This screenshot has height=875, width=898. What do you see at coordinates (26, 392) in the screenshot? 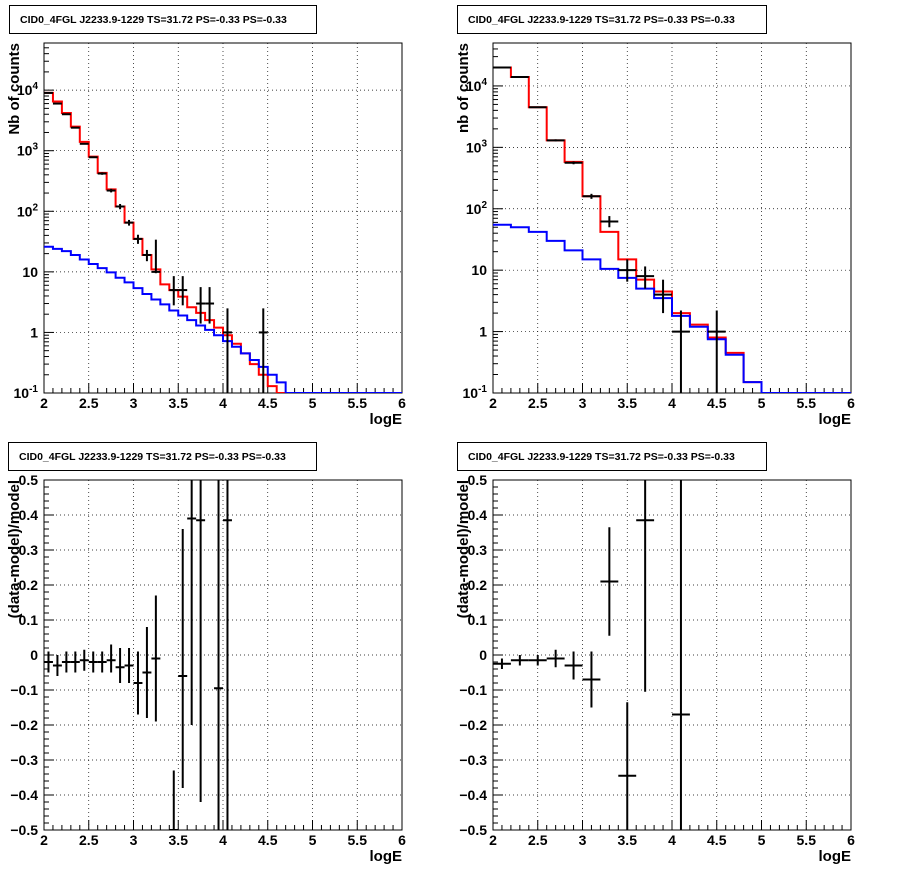
I see `y-tick-label: 10⁻¹` at bounding box center [26, 392].